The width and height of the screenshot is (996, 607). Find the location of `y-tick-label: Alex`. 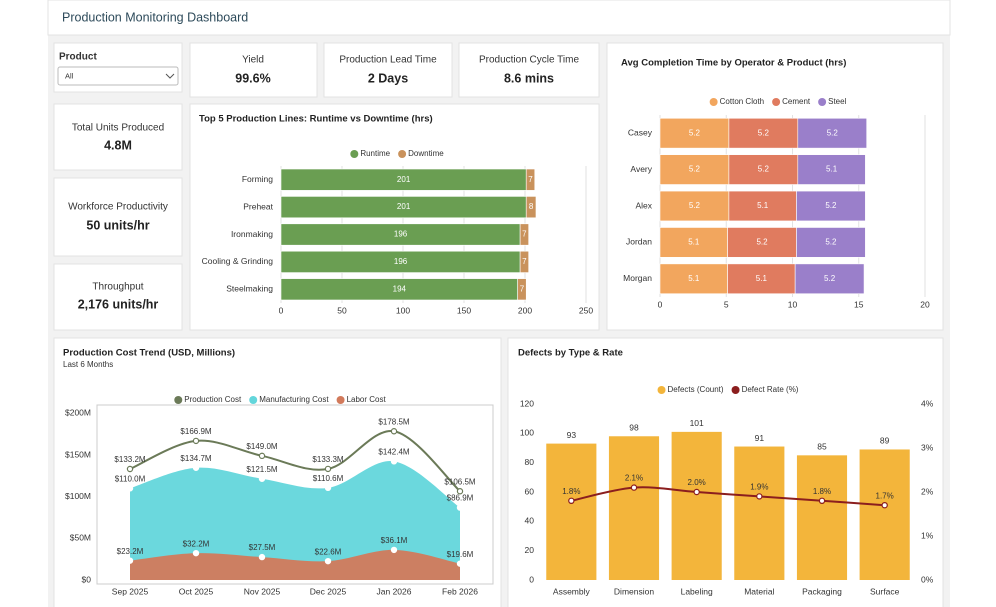

y-tick-label: Alex is located at coordinates (643, 205).